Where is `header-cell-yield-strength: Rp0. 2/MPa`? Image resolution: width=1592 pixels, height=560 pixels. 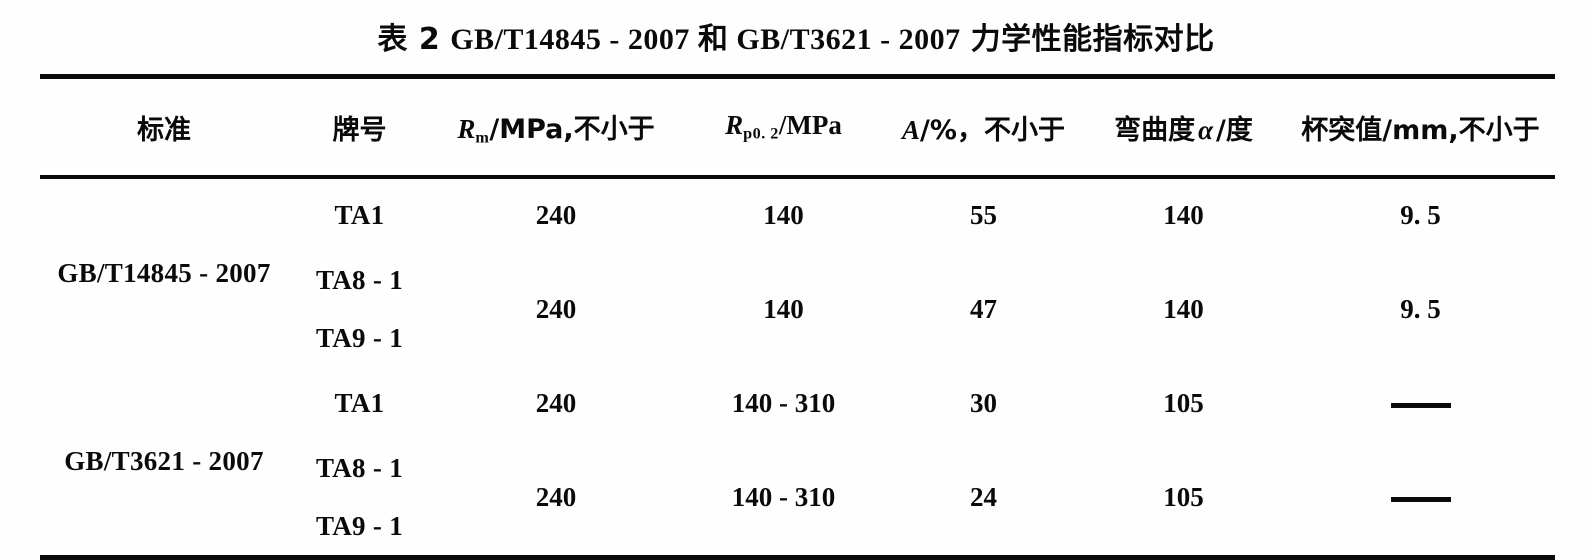
header-cell-yield-strength: Rp0. 2/MPa is located at coordinates (783, 127).